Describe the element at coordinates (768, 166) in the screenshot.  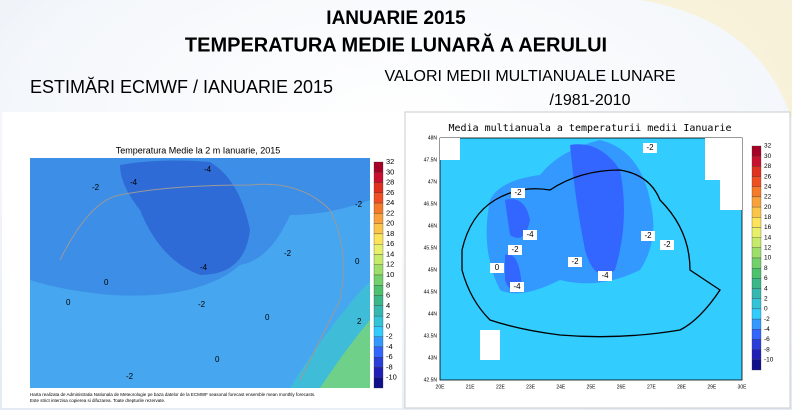
I see `colorbar-label: 28` at that location.